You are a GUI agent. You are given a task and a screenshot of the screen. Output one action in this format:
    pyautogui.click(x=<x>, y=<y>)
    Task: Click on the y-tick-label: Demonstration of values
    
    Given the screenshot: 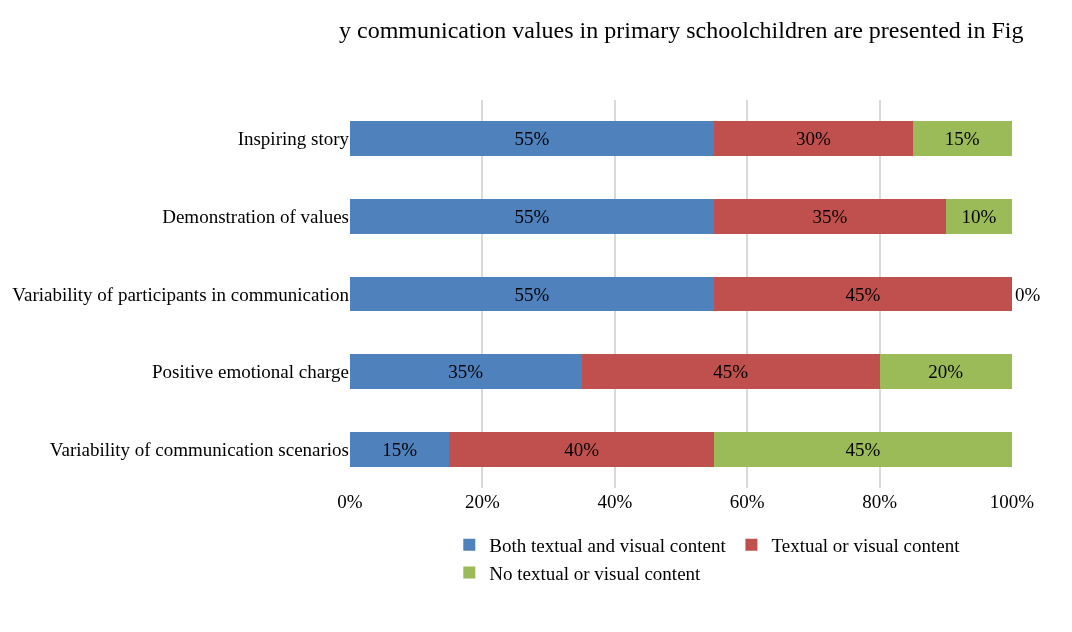 What is the action you would take?
    pyautogui.click(x=255, y=217)
    